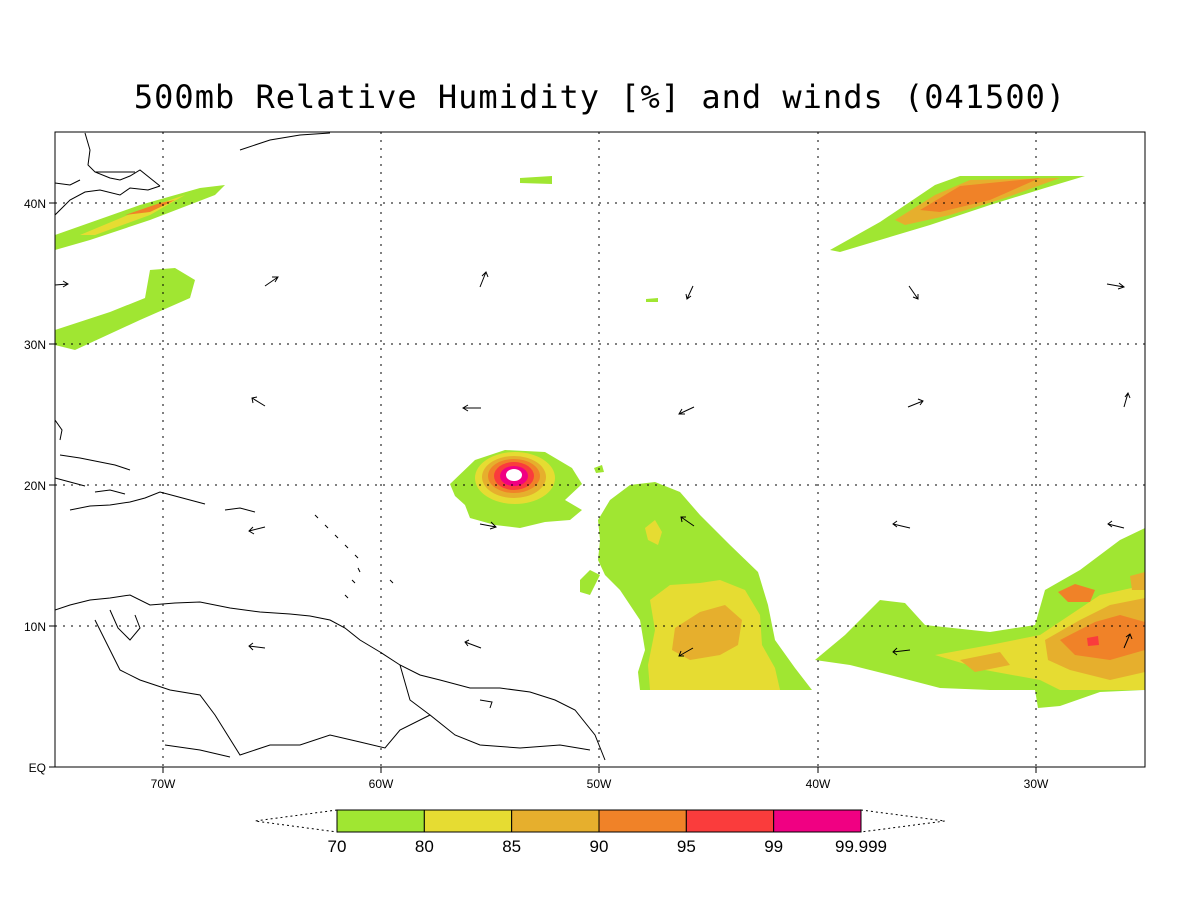  I want to click on colorbar-label: 99.999, so click(861, 846).